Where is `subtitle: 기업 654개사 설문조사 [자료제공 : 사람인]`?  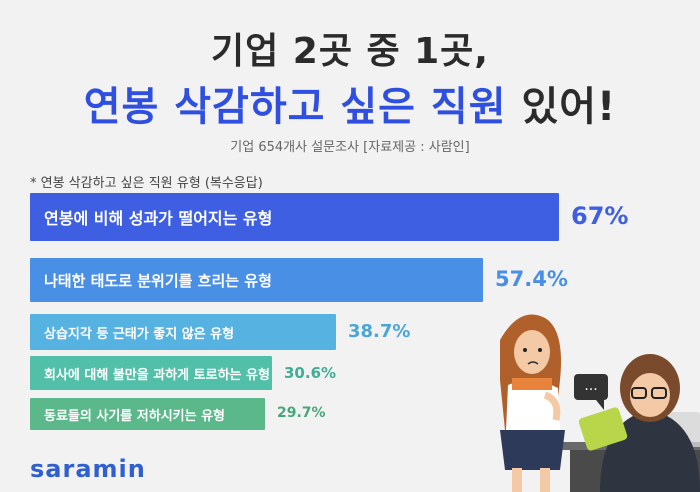 subtitle: 기업 654개사 설문조사 [자료제공 : 사람인] is located at coordinates (350, 147).